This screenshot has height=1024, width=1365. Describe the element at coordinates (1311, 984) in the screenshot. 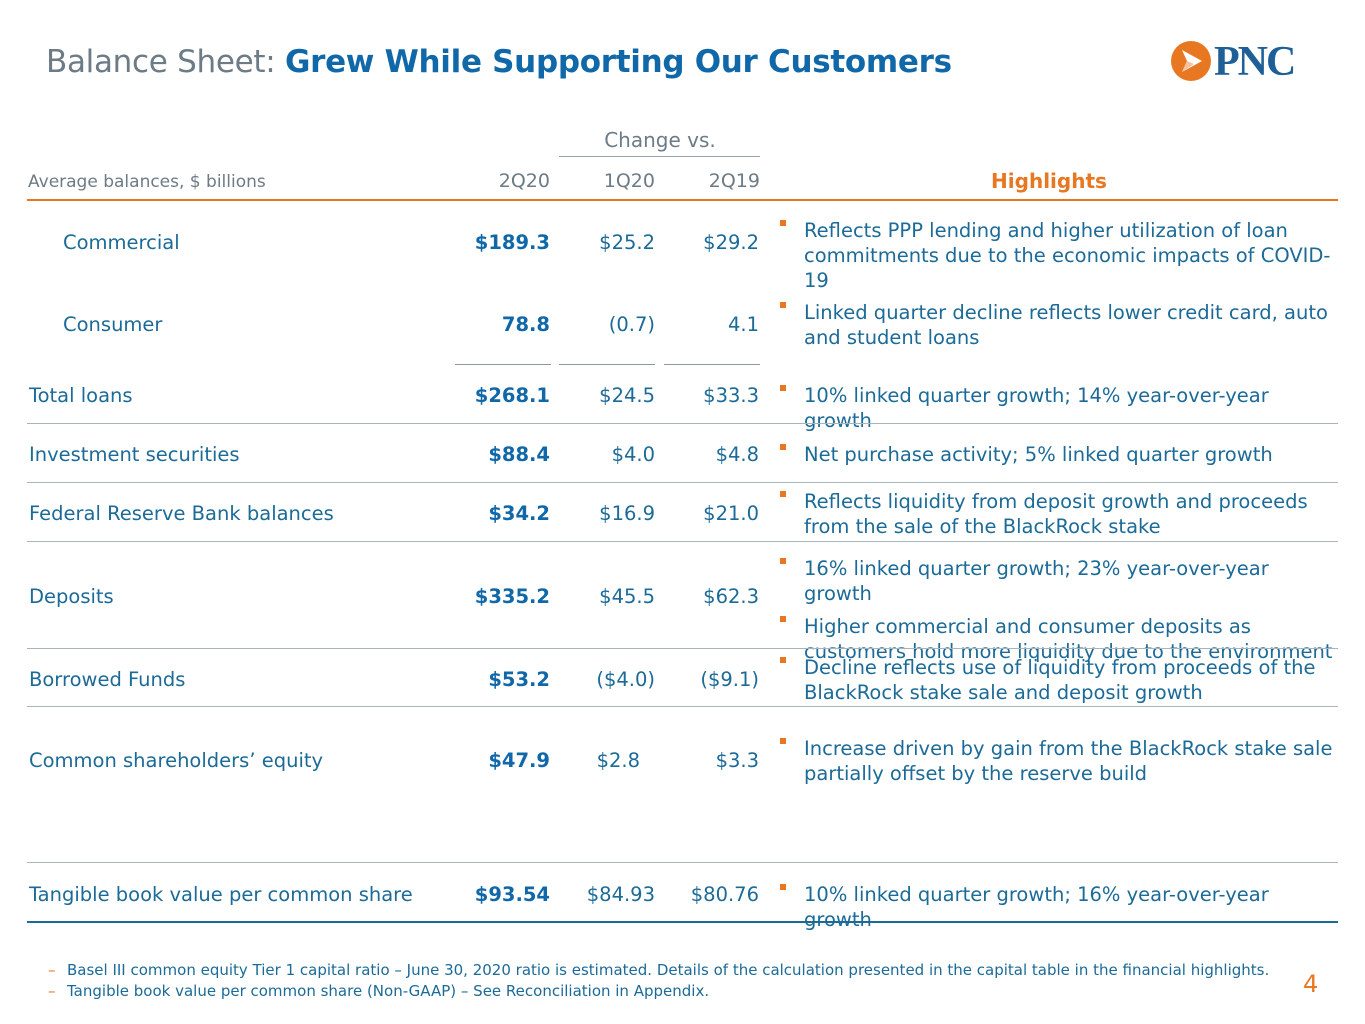

I see `page-number: 4` at that location.